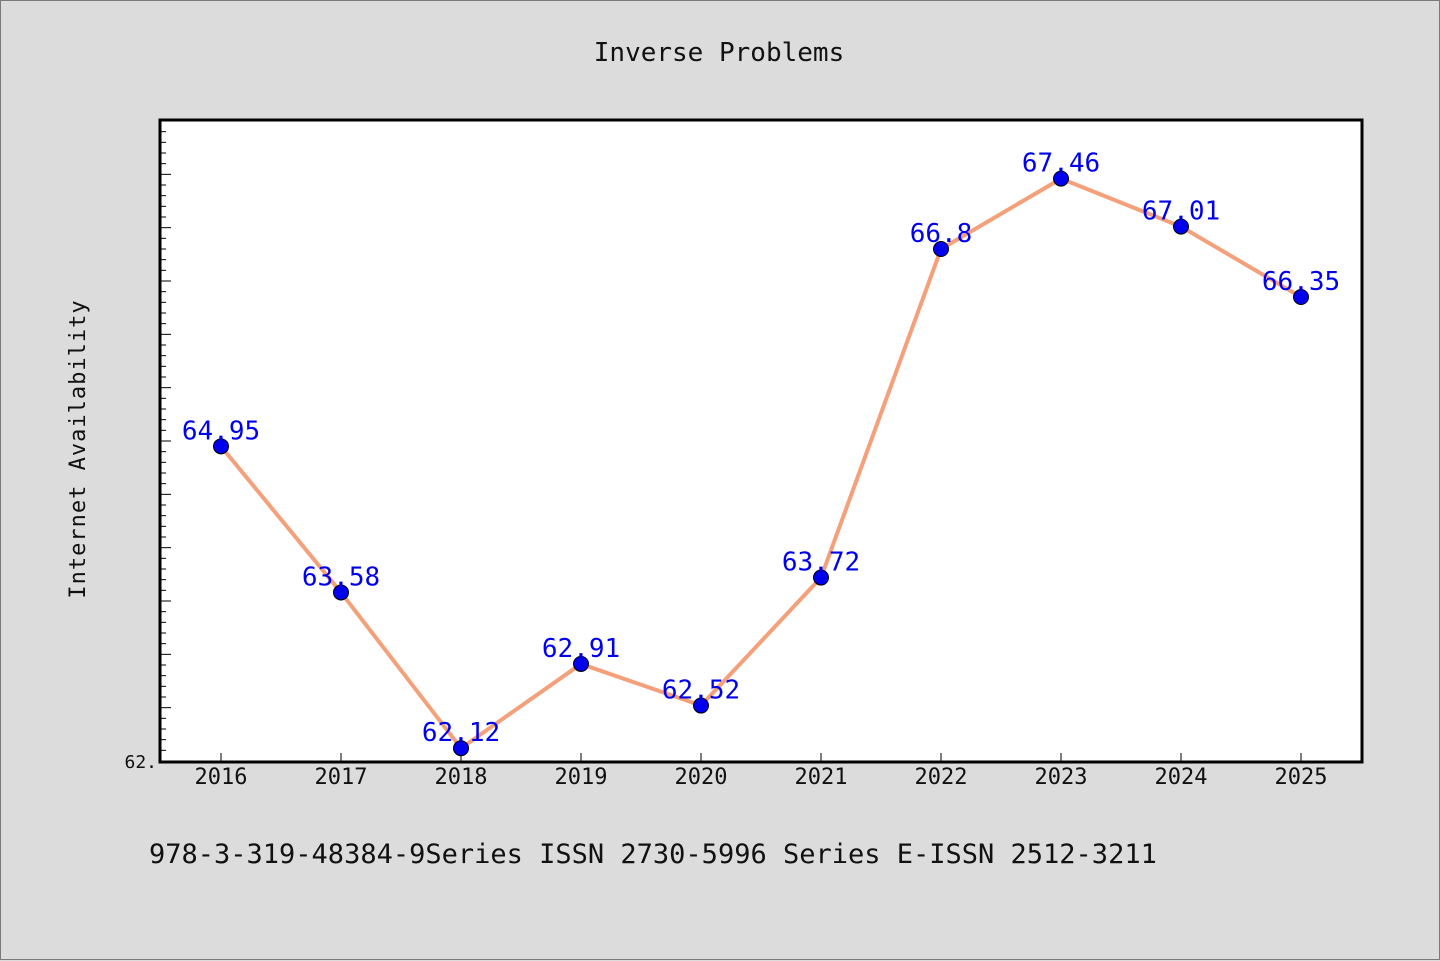 Image resolution: width=1440 pixels, height=961 pixels. Describe the element at coordinates (140, 762) in the screenshot. I see `y-tick-label: 62.` at that location.